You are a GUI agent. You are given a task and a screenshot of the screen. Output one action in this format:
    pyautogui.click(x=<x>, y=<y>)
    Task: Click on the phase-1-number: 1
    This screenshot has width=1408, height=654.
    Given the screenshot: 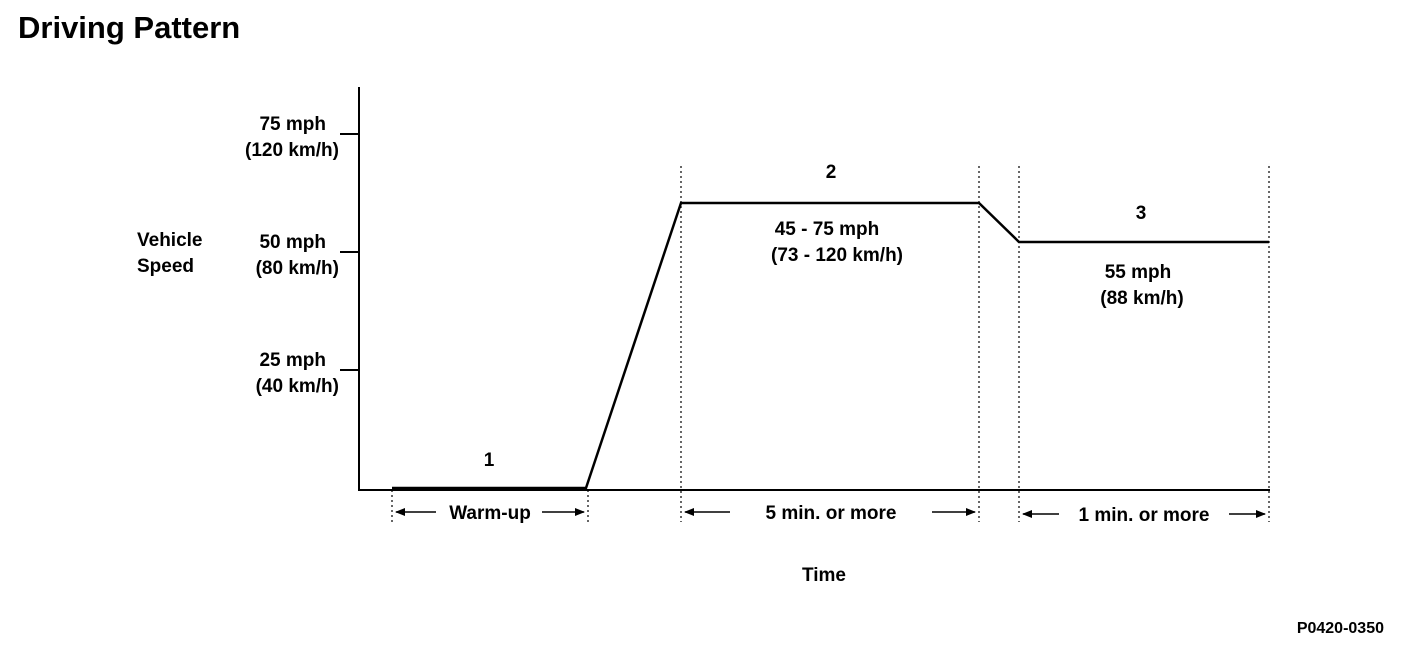 What is the action you would take?
    pyautogui.click(x=489, y=460)
    